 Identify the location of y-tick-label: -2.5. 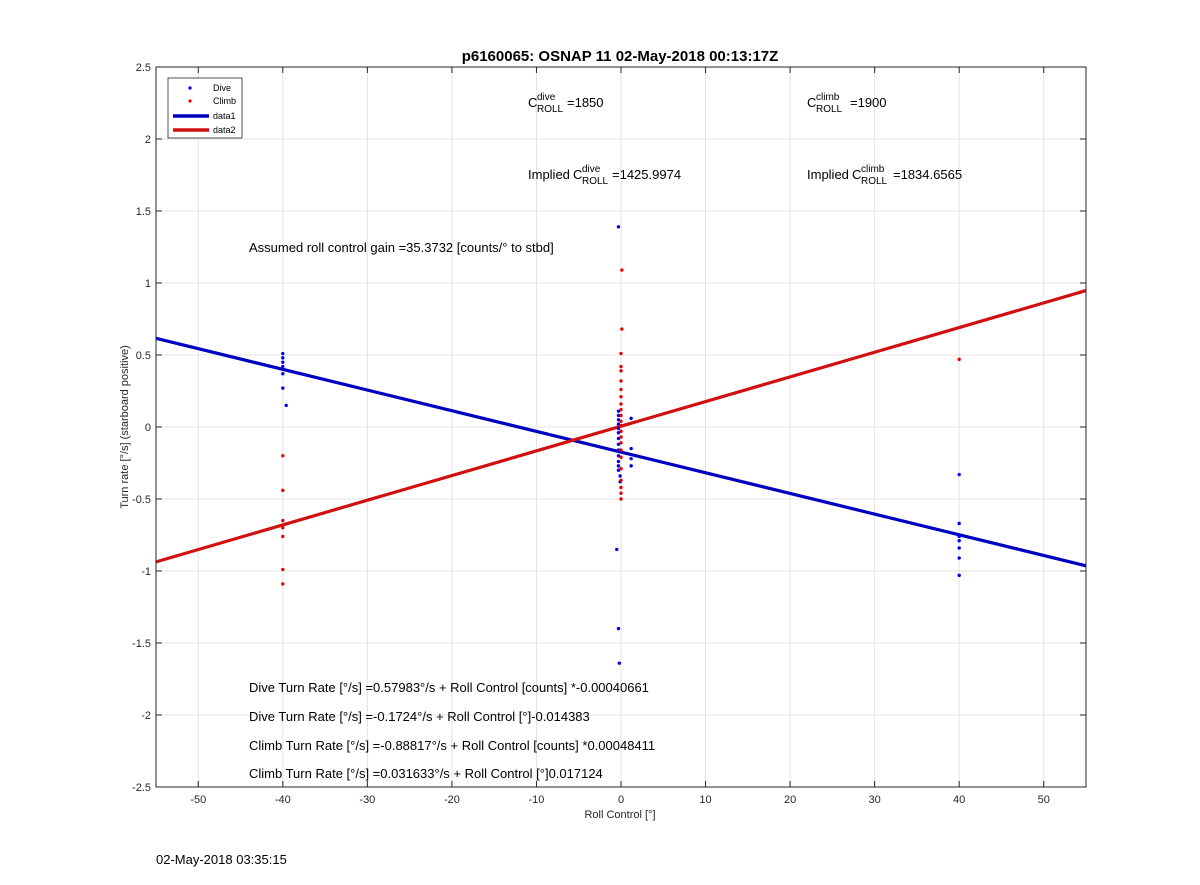
(141, 788).